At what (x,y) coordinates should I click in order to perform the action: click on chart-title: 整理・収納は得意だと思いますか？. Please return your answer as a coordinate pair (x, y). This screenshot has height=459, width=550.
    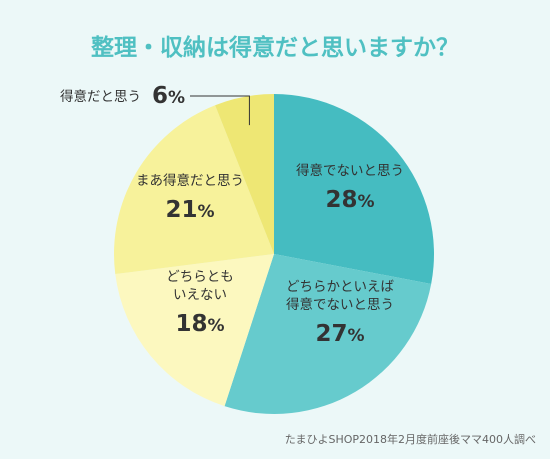
    Looking at the image, I should click on (275, 47).